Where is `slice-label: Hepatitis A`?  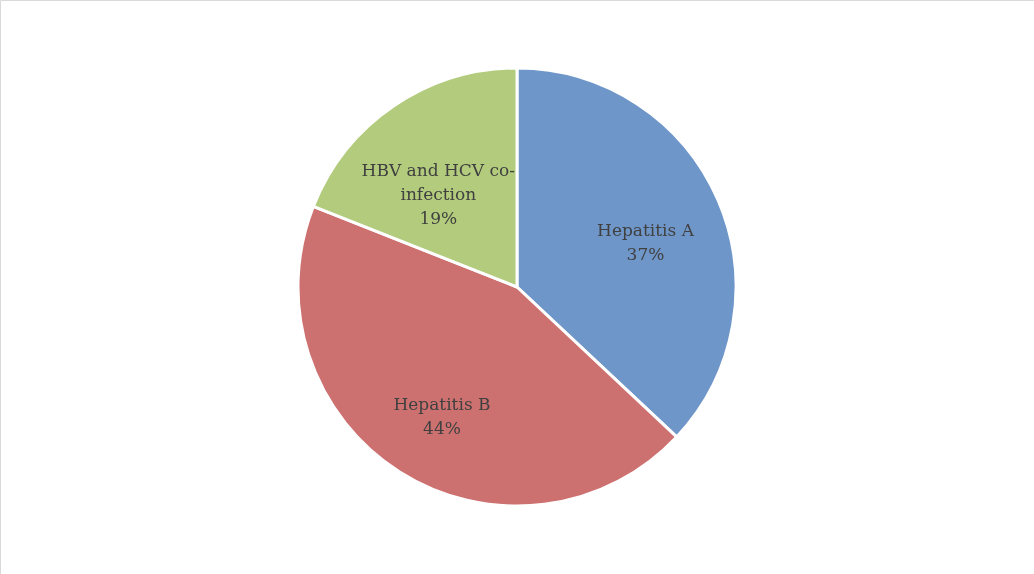
slice-label: Hepatitis A is located at coordinates (646, 230).